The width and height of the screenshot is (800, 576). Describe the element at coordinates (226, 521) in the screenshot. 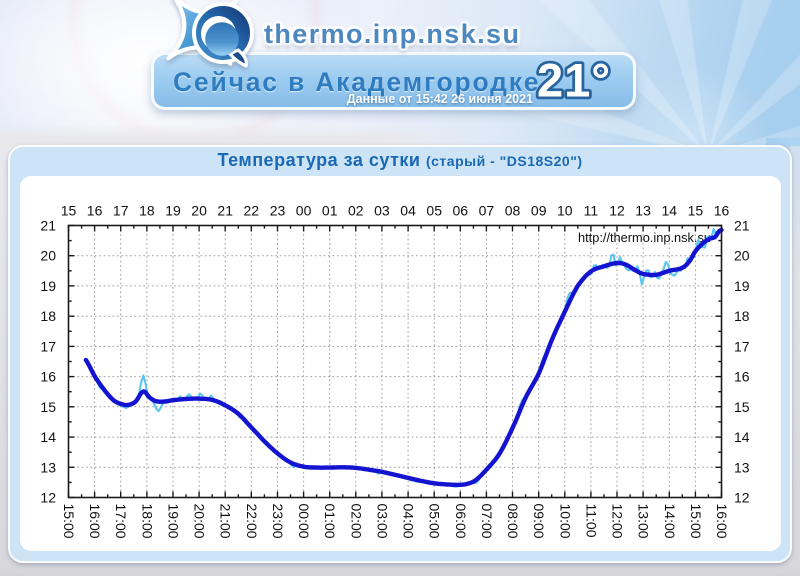

I see `svg-text: 21:00` at that location.